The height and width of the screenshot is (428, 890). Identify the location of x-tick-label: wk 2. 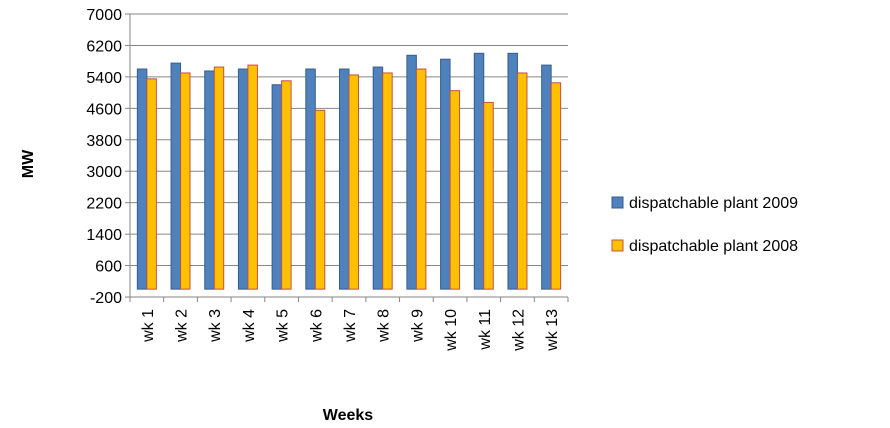
(182, 326).